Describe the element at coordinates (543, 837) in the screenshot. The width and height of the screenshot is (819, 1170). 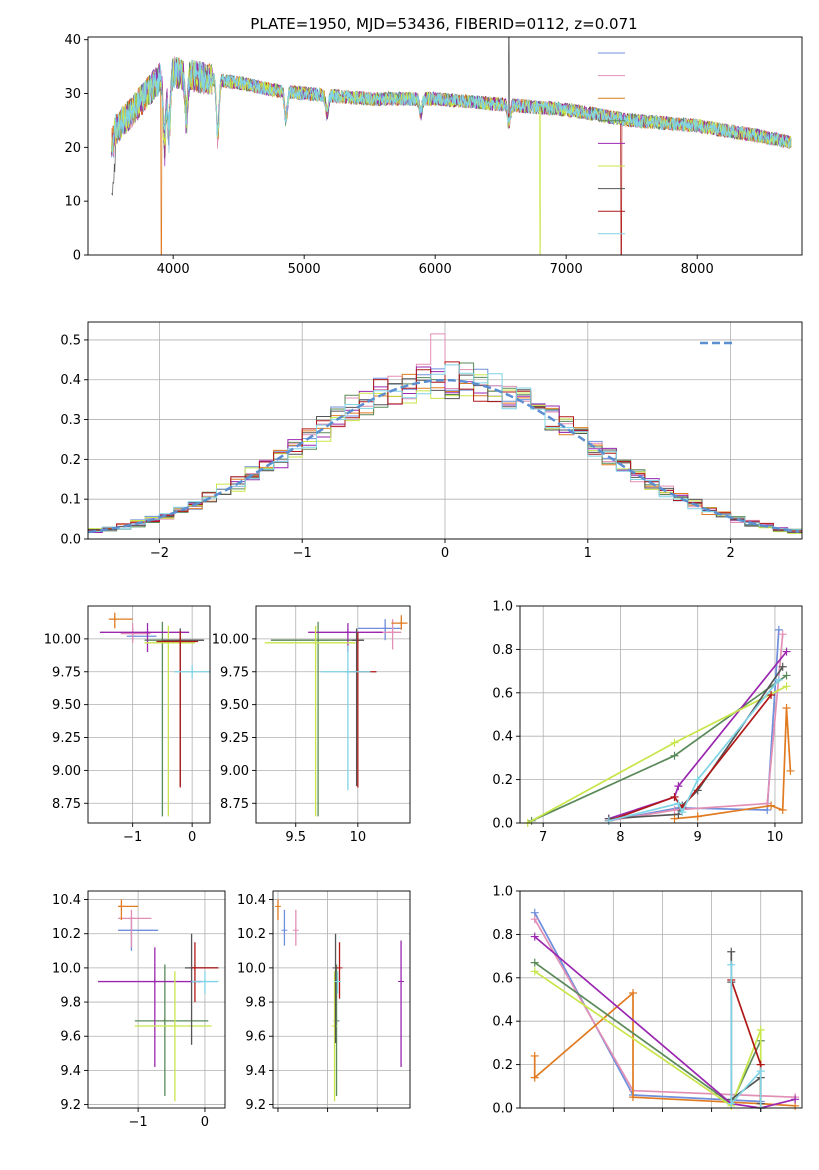
I see `x-tick-label: 7` at that location.